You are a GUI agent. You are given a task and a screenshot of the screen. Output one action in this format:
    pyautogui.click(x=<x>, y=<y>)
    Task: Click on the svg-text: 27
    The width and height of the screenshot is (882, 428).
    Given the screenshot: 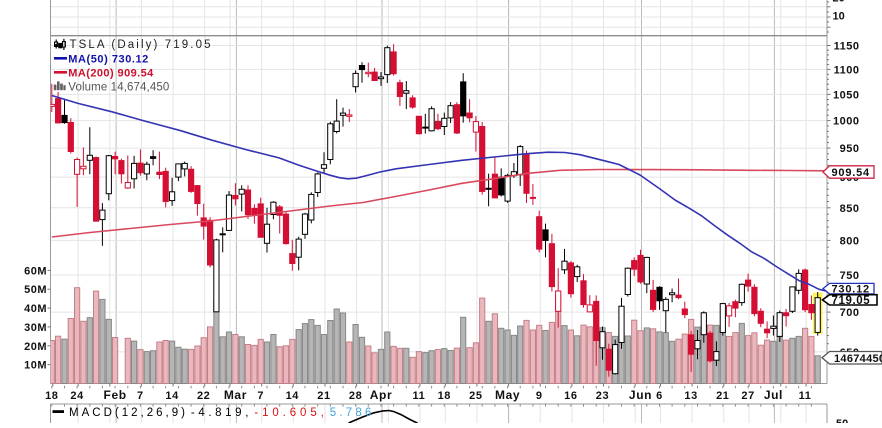 What is the action you would take?
    pyautogui.click(x=747, y=396)
    